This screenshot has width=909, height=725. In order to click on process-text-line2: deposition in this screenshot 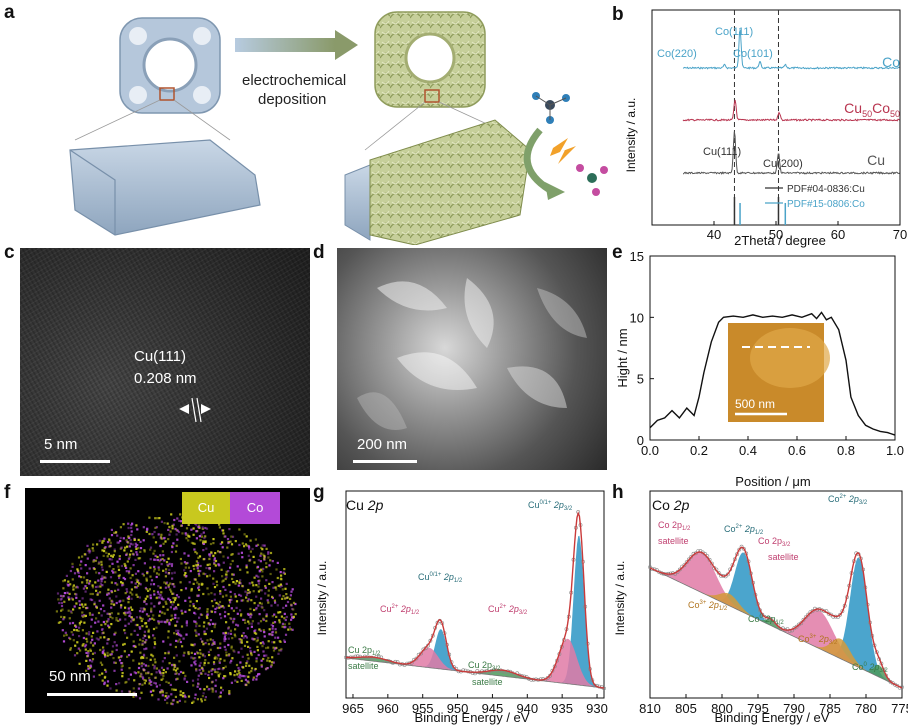, I will do `click(292, 99)`.